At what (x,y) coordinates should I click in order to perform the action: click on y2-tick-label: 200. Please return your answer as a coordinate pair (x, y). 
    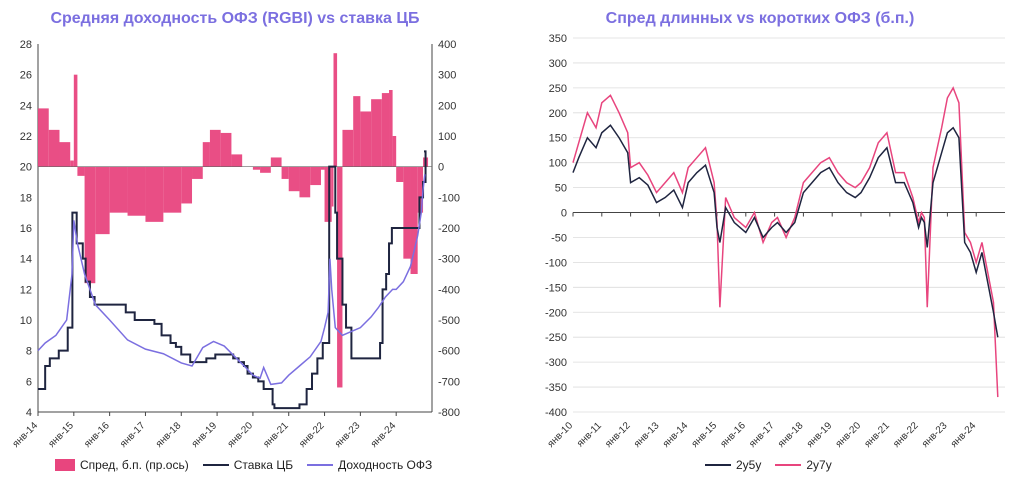
    Looking at the image, I should click on (447, 106).